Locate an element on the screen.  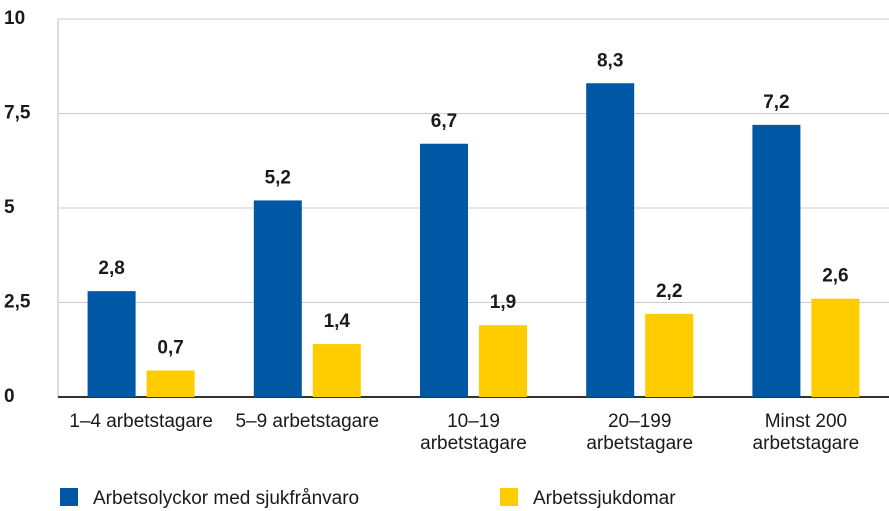
value-label: 6,7 is located at coordinates (444, 121).